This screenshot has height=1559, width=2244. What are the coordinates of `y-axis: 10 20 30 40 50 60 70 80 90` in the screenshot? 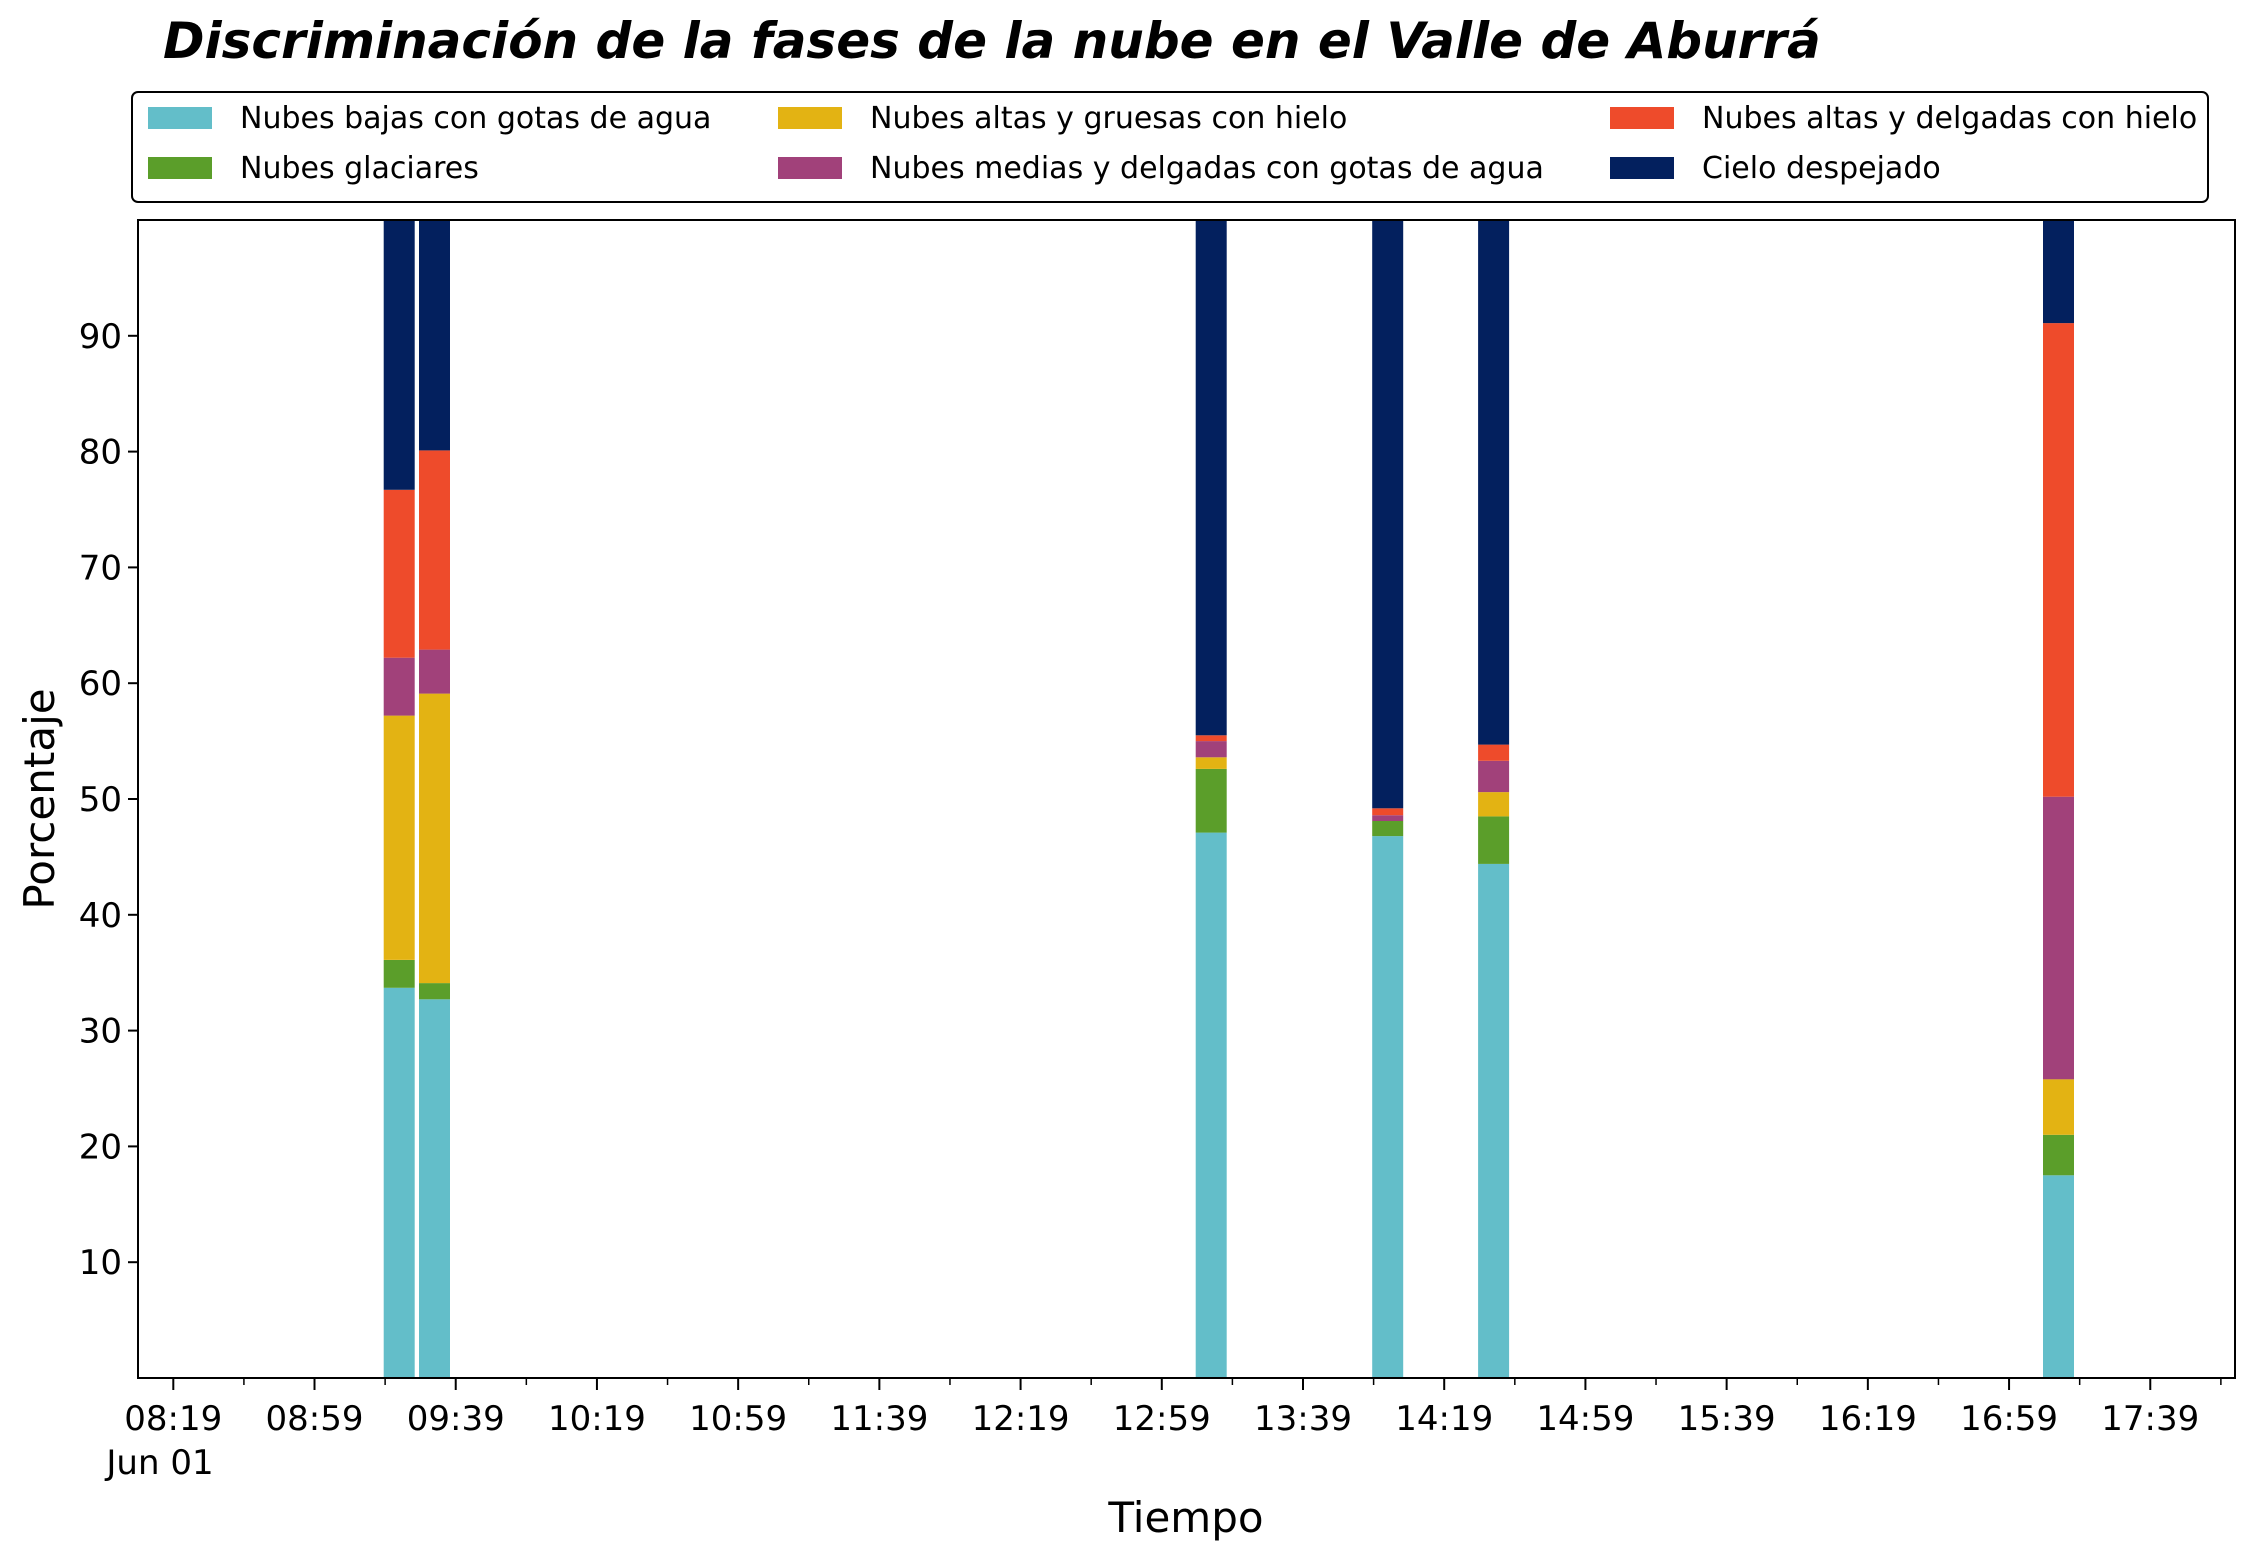 It's located at (108, 800).